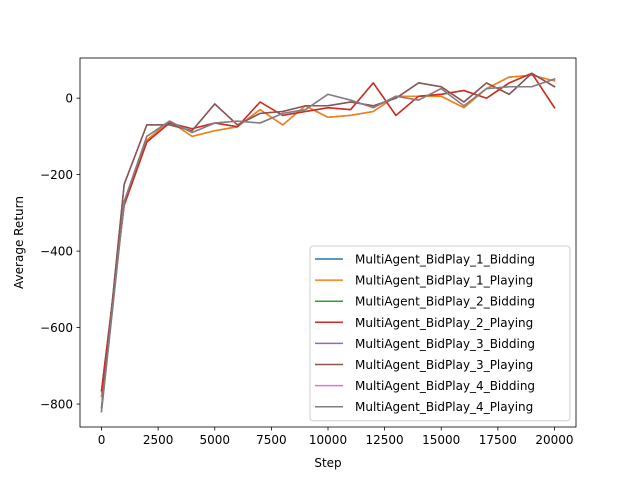 The width and height of the screenshot is (640, 480). I want to click on y-tick-label: −200, so click(56, 175).